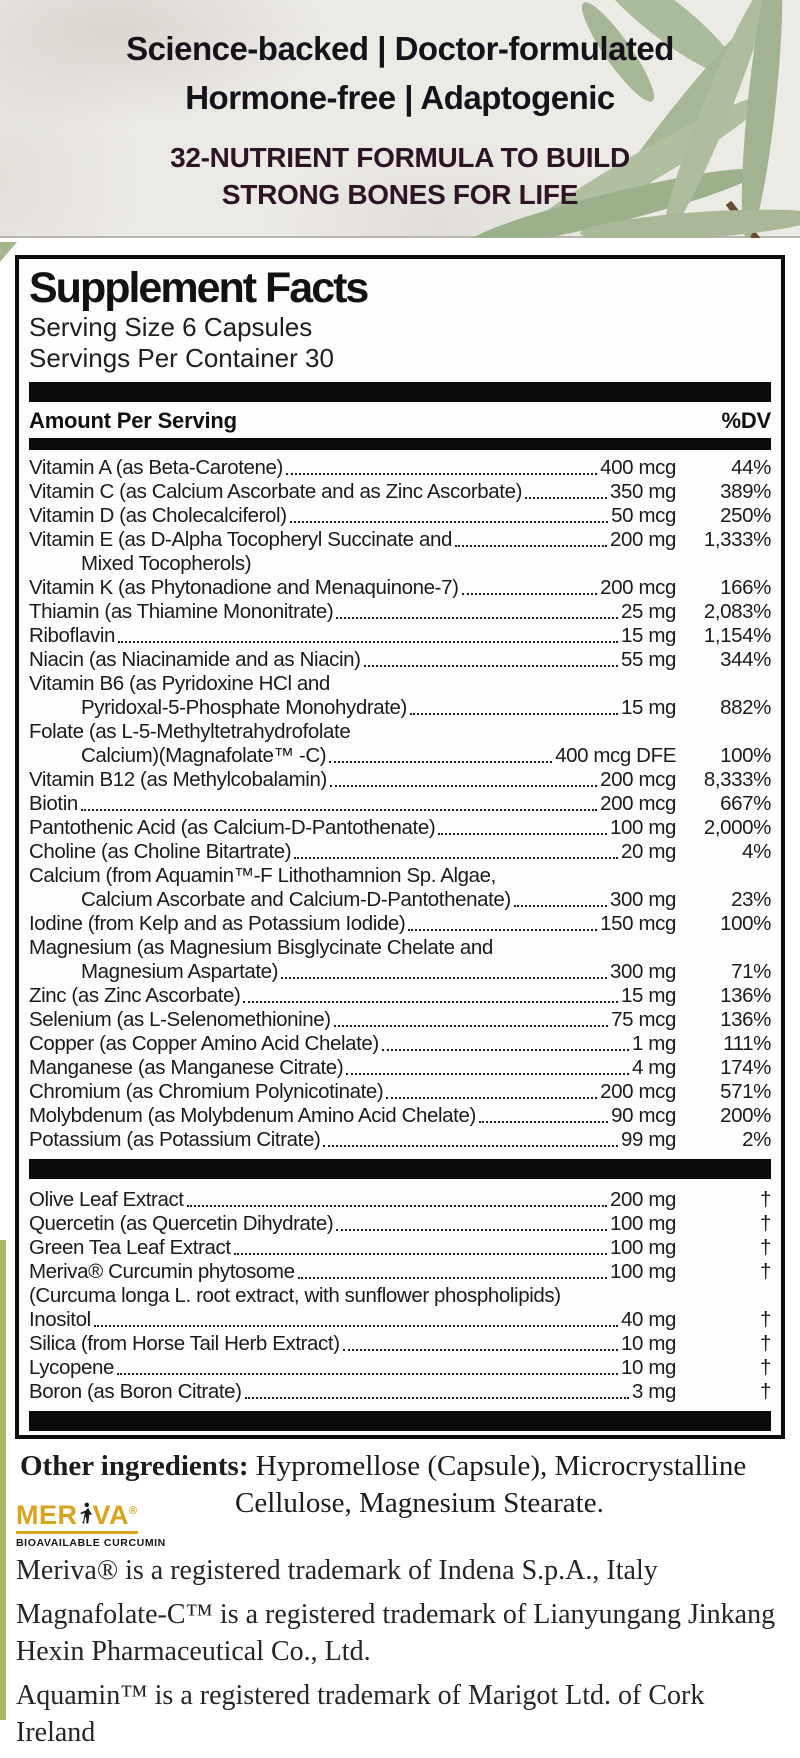 The width and height of the screenshot is (800, 1758). Describe the element at coordinates (400, 972) in the screenshot. I see `nutrient-row: Magnesium Aspartate) 300 mg 71%` at that location.